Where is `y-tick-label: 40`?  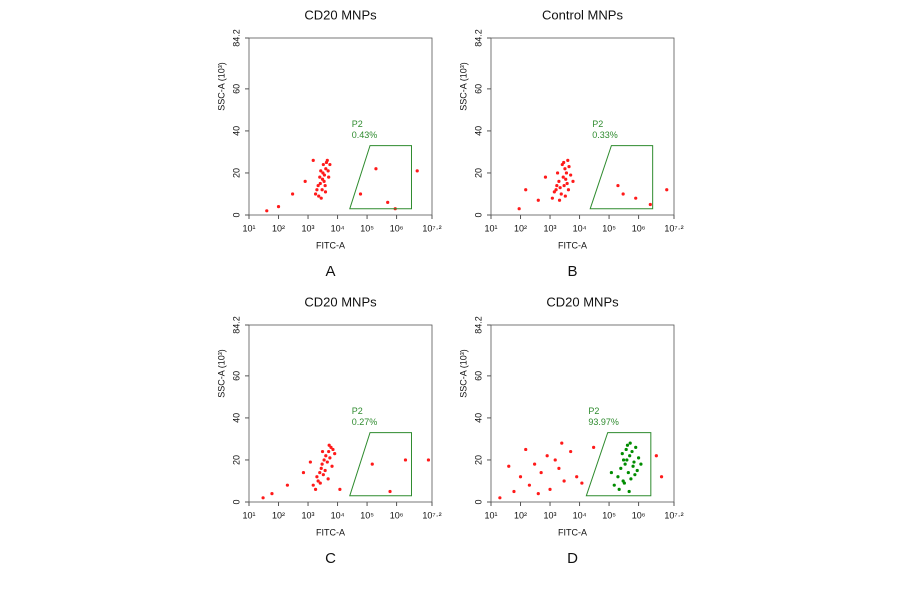
y-tick-label: 40 is located at coordinates (478, 418).